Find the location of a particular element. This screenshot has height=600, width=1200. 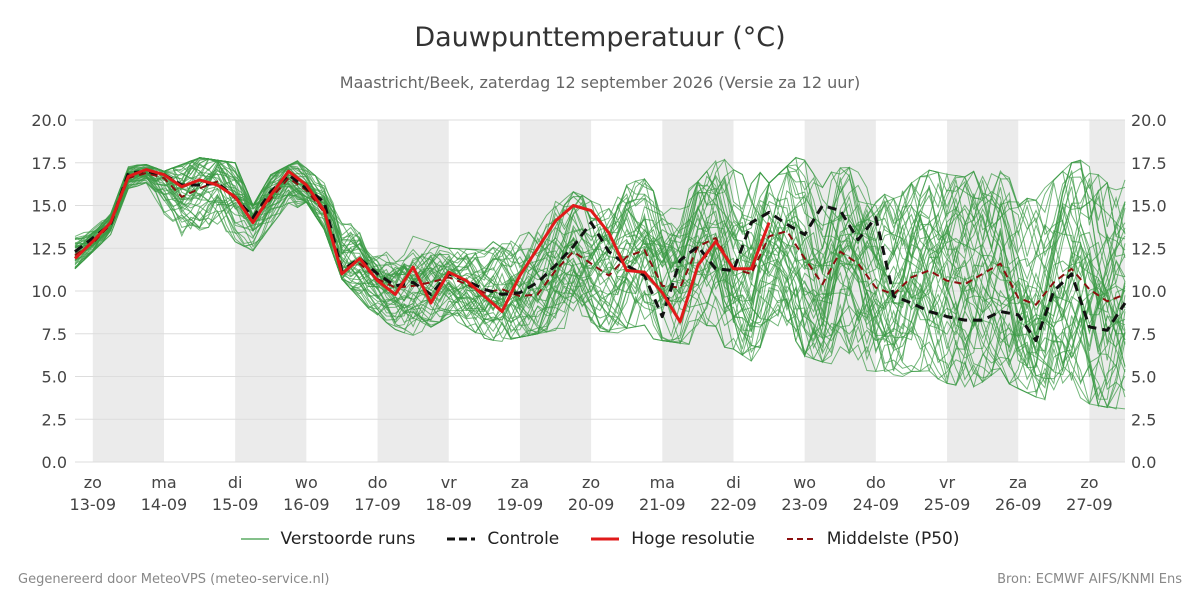

y-tick-label-right: 7.5 is located at coordinates (1143, 334).